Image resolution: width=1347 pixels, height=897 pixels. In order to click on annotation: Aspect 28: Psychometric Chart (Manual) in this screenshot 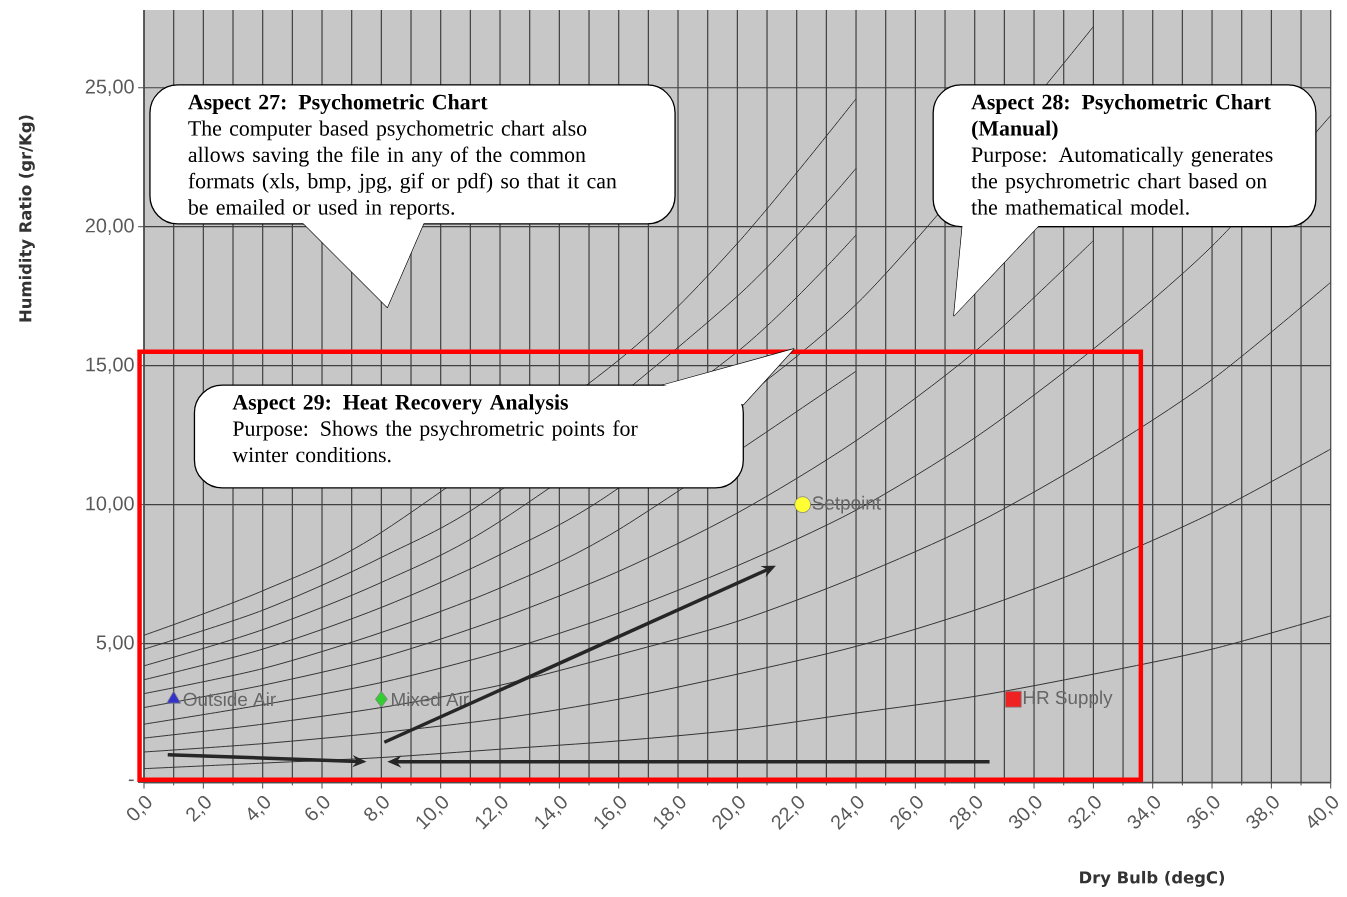, I will do `click(1121, 117)`.